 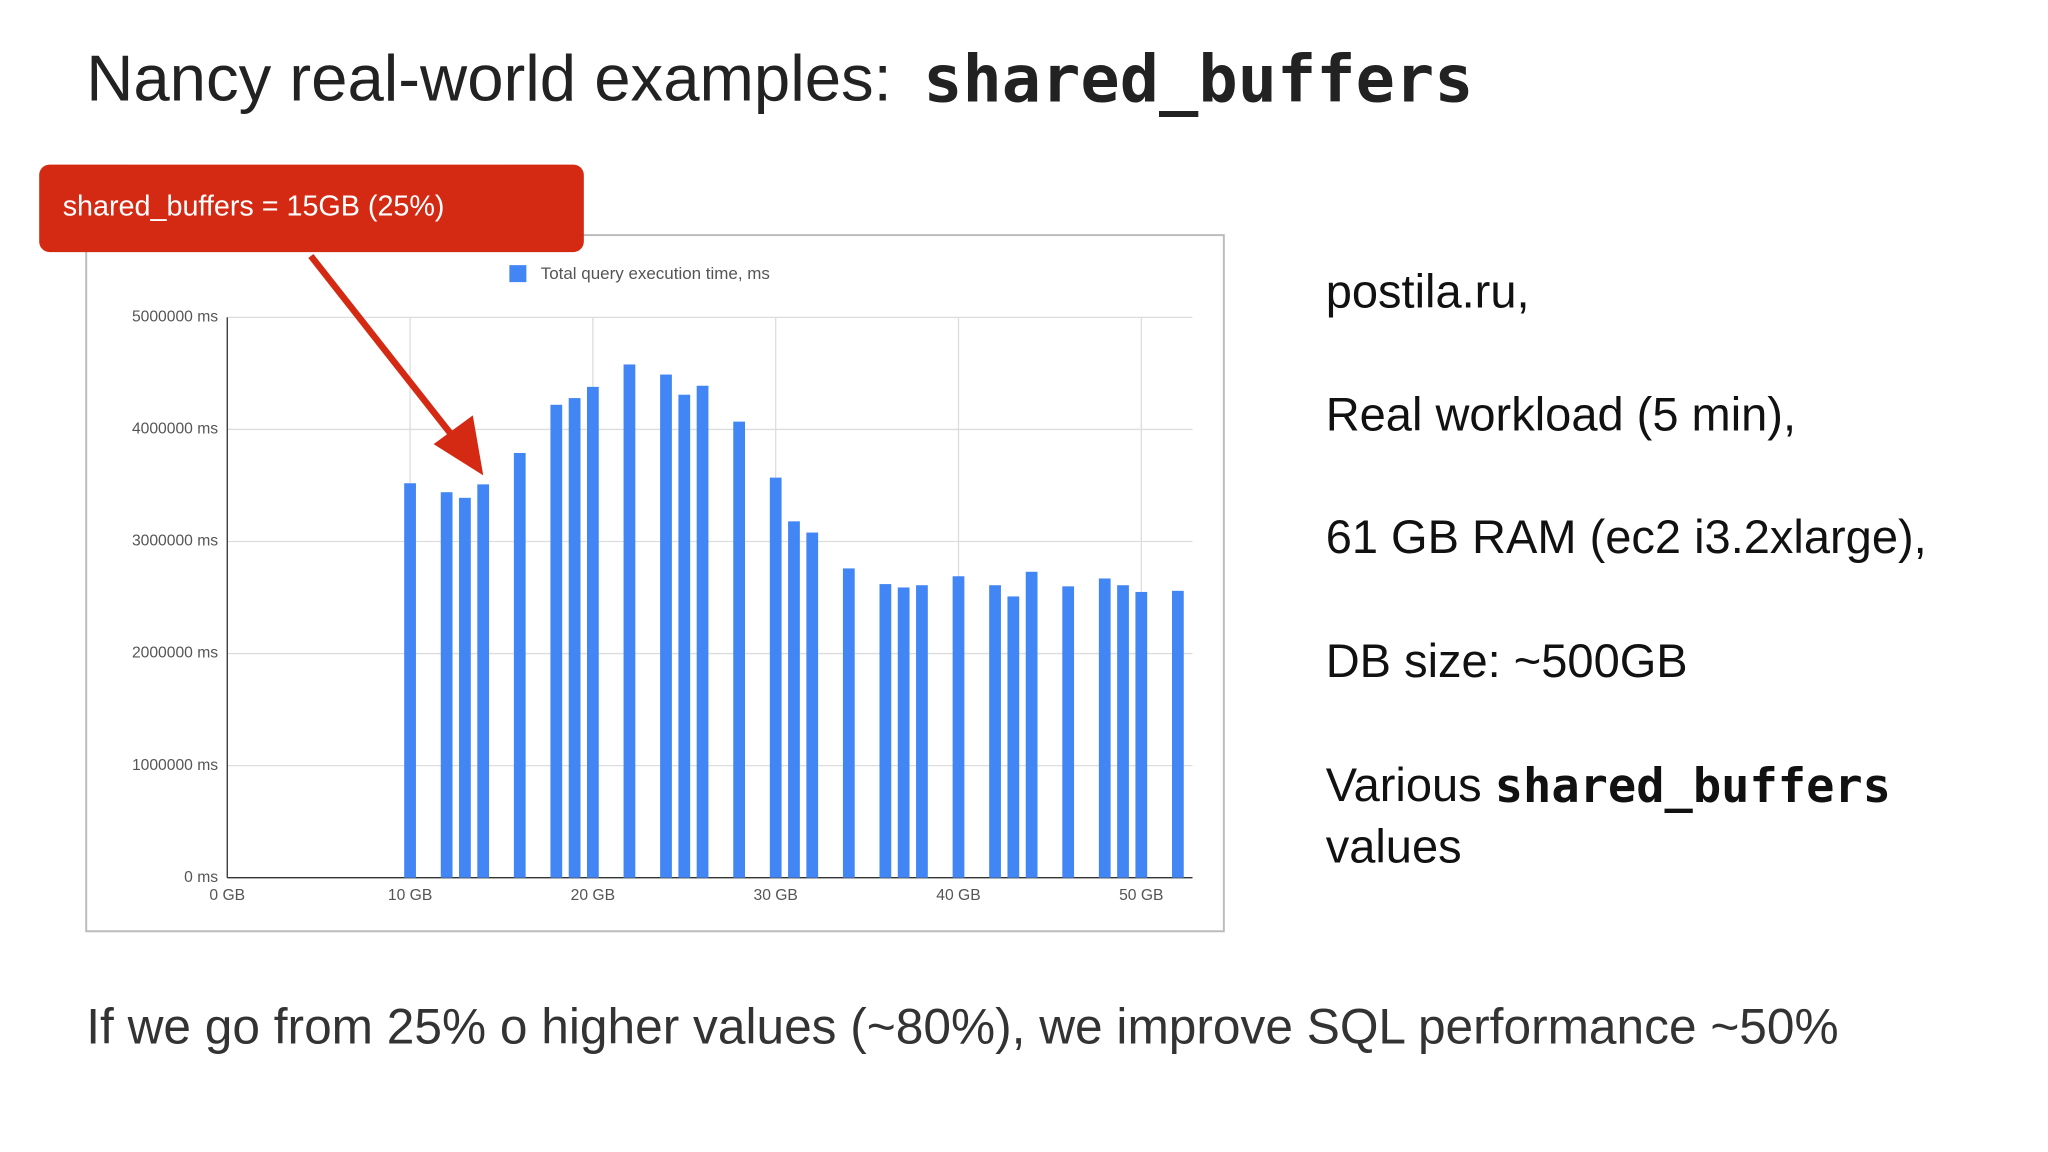 What do you see at coordinates (1561, 413) in the screenshot?
I see `note: Real workload (5 min),` at bounding box center [1561, 413].